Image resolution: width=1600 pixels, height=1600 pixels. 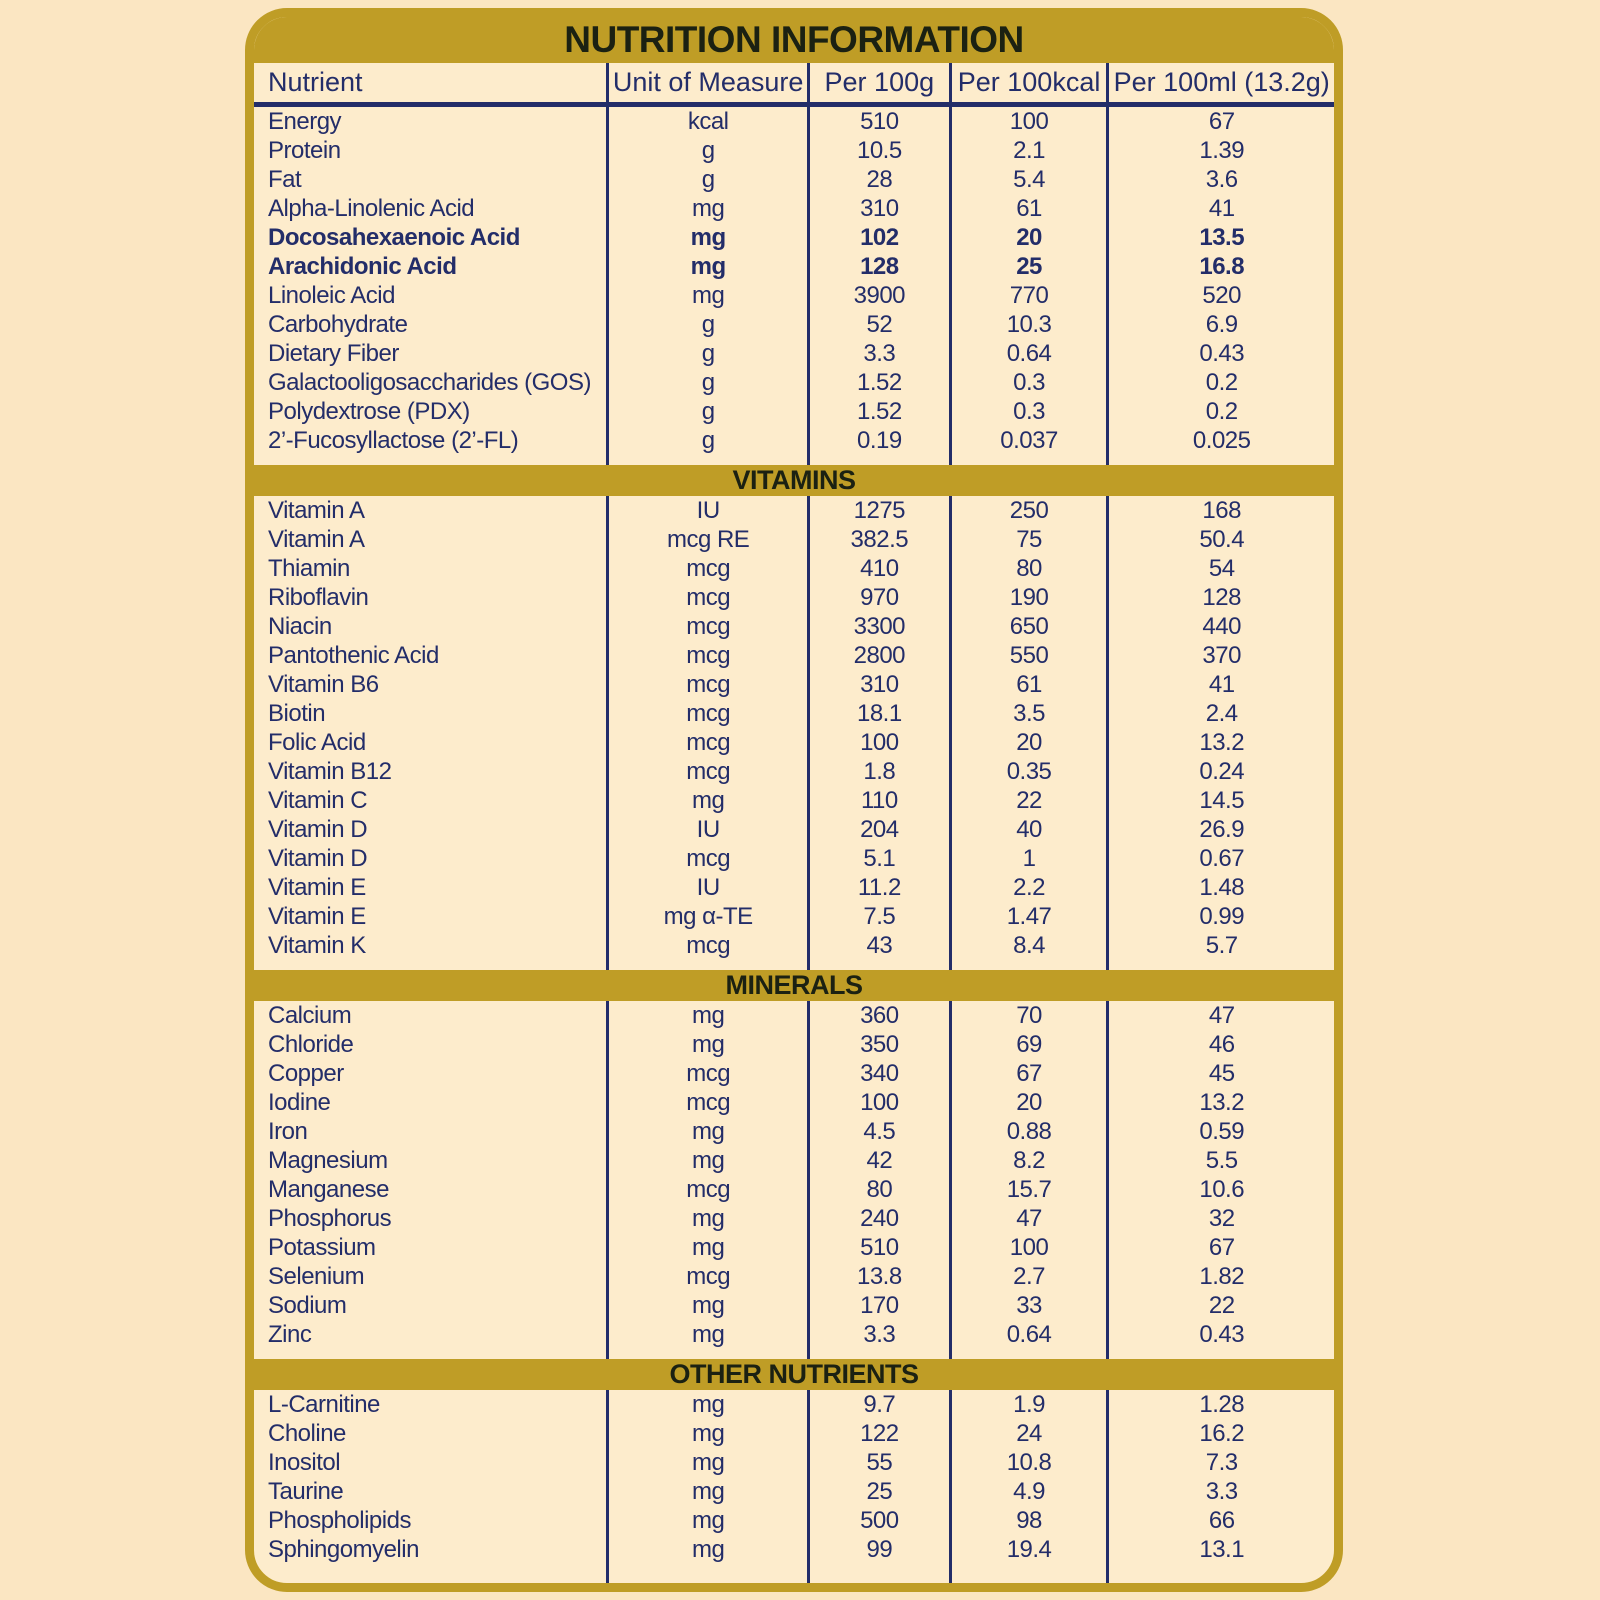 I want to click on per-100ml-cell: 16.2, so click(x=1220, y=1433).